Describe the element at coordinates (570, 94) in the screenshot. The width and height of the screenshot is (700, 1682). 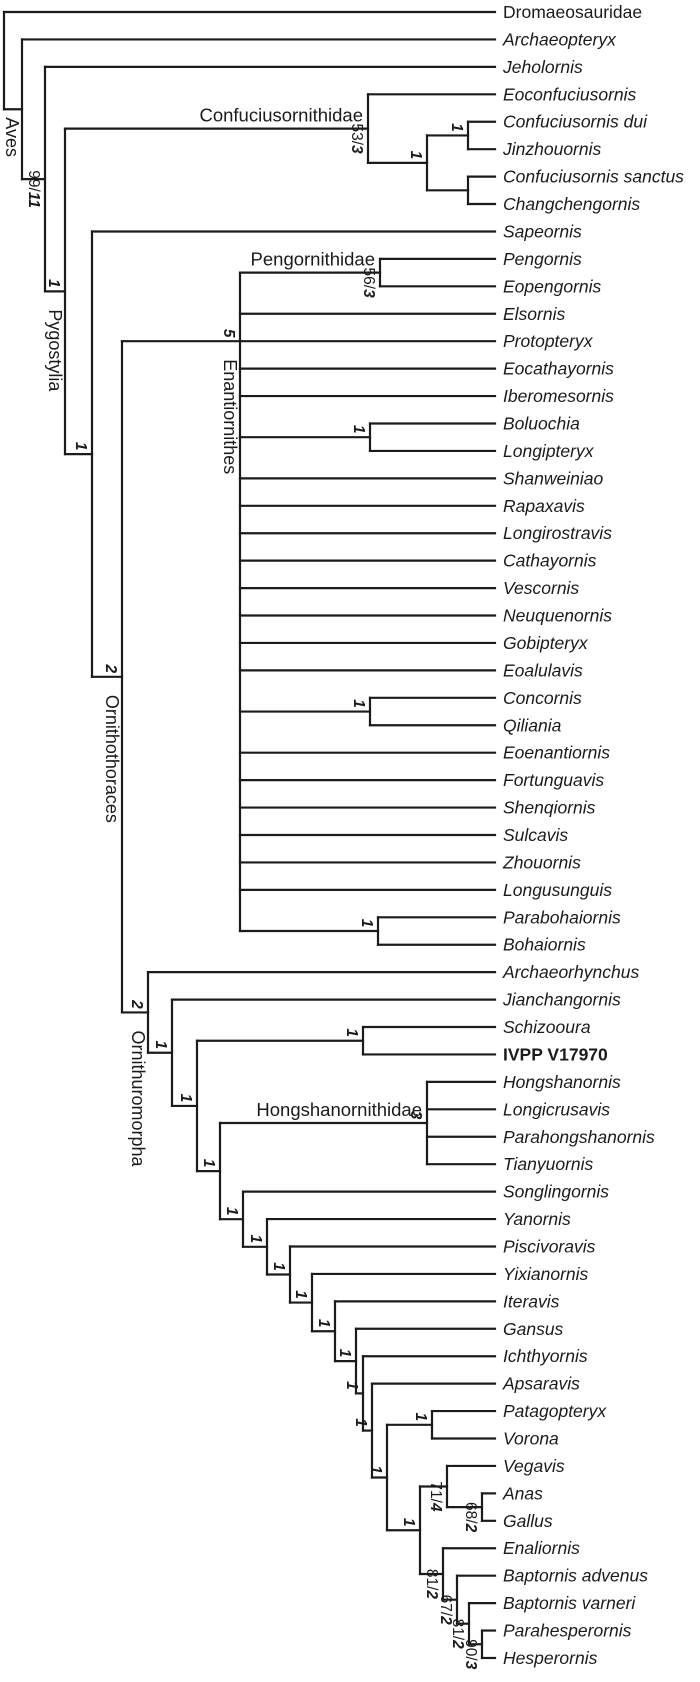
I see `taxon-label: Eoconfuciusornis` at that location.